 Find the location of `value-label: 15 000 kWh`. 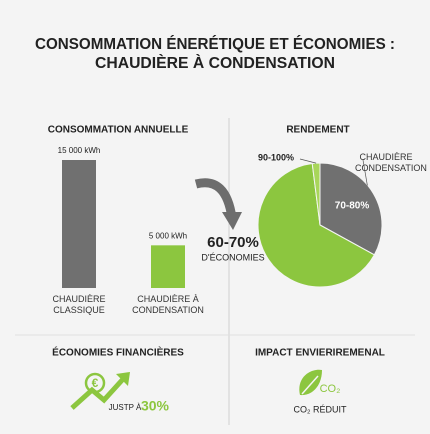

value-label: 15 000 kWh is located at coordinates (79, 150).